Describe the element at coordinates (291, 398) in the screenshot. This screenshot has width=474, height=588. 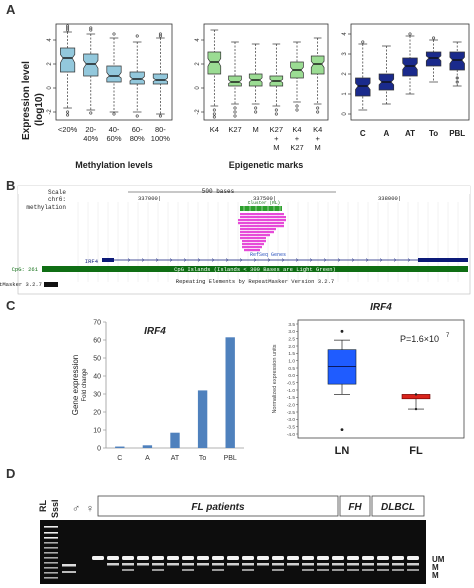
I see `y-tick-label: -1.5` at that location.